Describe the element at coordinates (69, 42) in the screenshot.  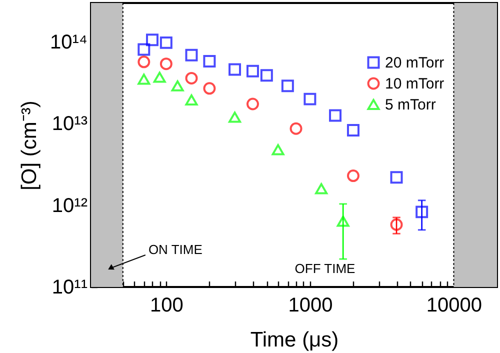
I see `y-tick-label: 10¹⁴` at that location.